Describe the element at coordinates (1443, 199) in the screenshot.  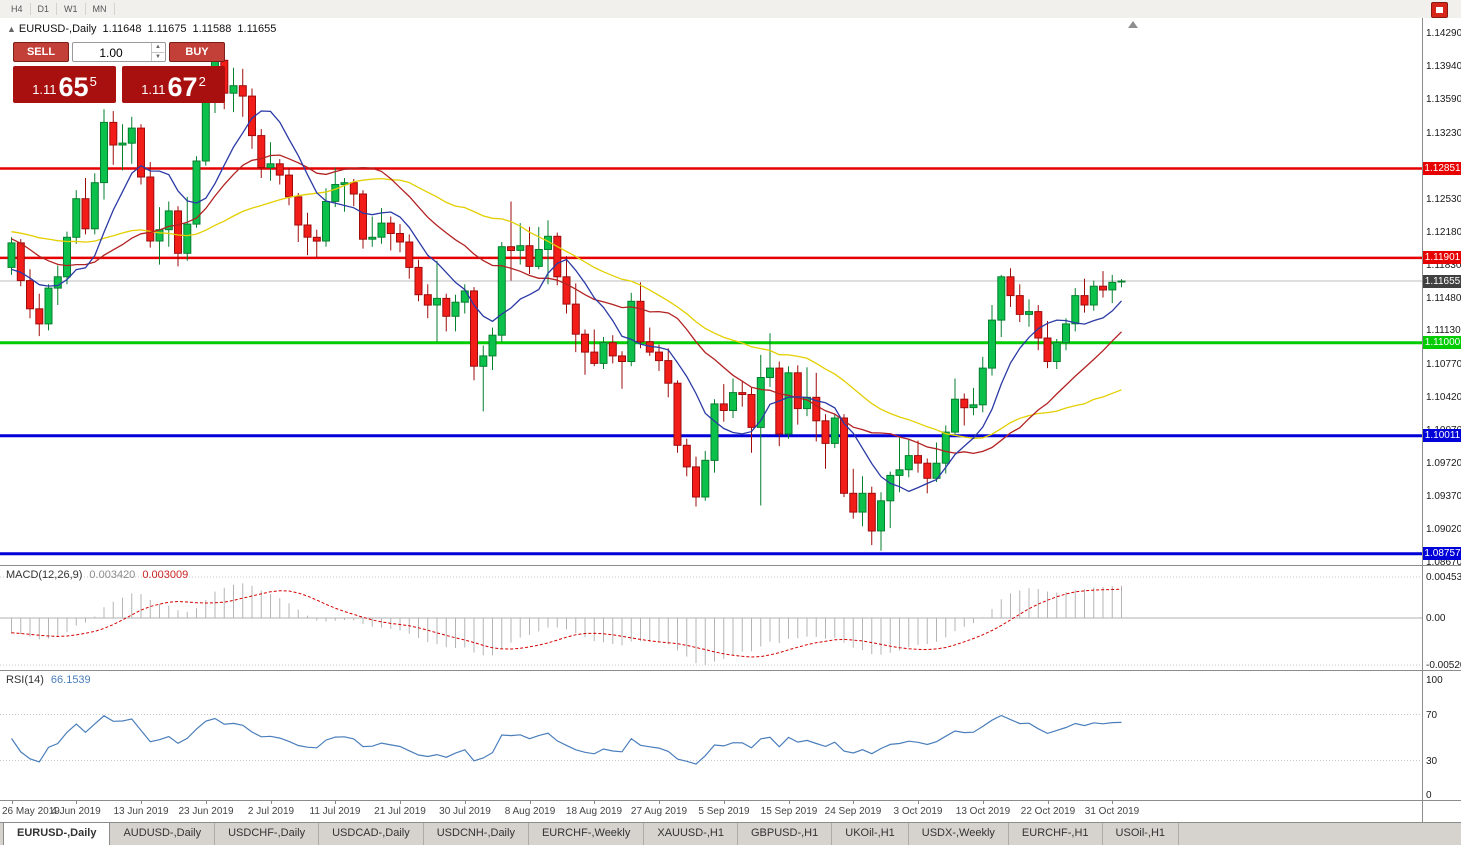
I see `price-tick: 1.12530` at that location.